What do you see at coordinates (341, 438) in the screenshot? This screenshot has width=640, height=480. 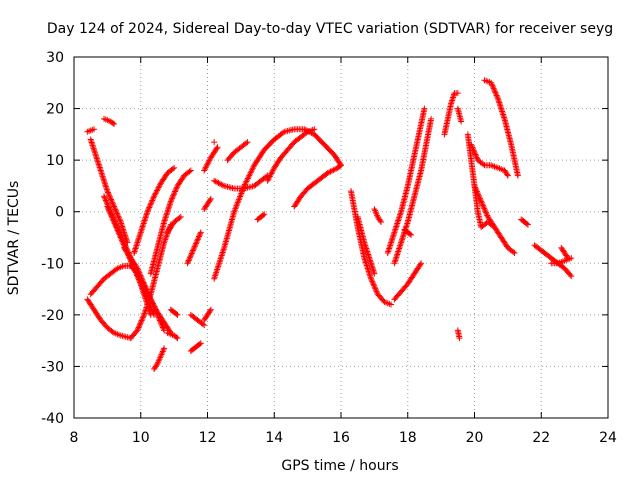 I see `x-tick-label: 16` at bounding box center [341, 438].